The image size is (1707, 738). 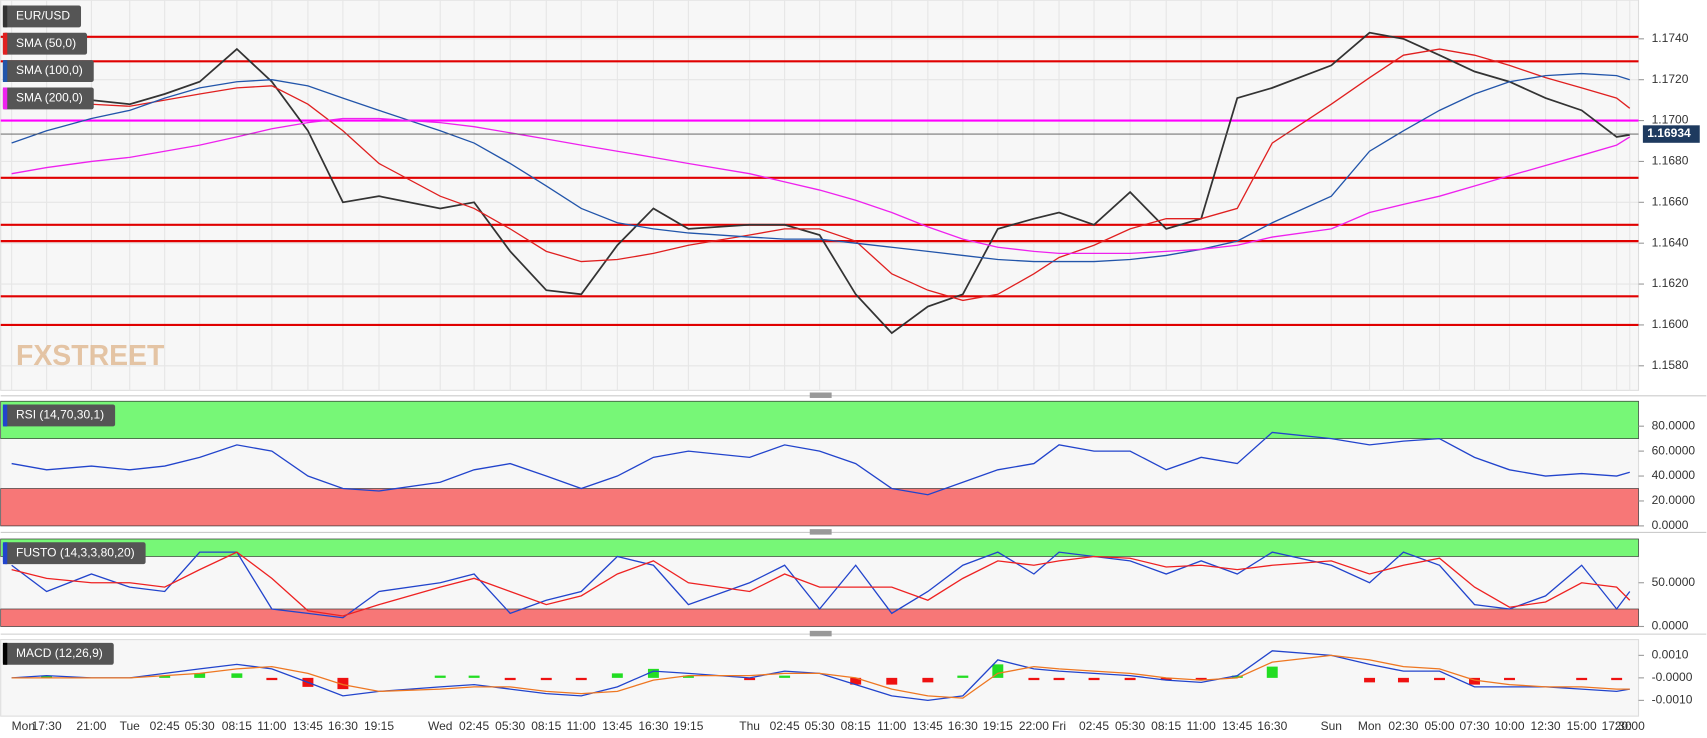 What do you see at coordinates (1474, 726) in the screenshot?
I see `x-tick-label: 07:30` at bounding box center [1474, 726].